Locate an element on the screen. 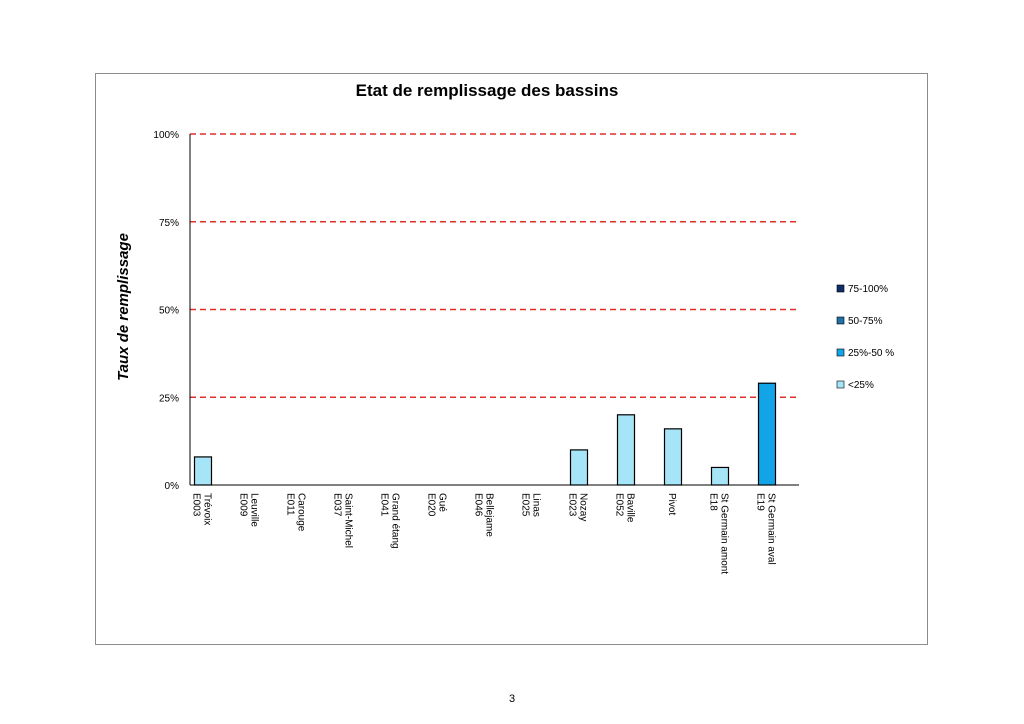 This screenshot has width=1024, height=724. x-tick-label-line: E003 is located at coordinates (196, 505).